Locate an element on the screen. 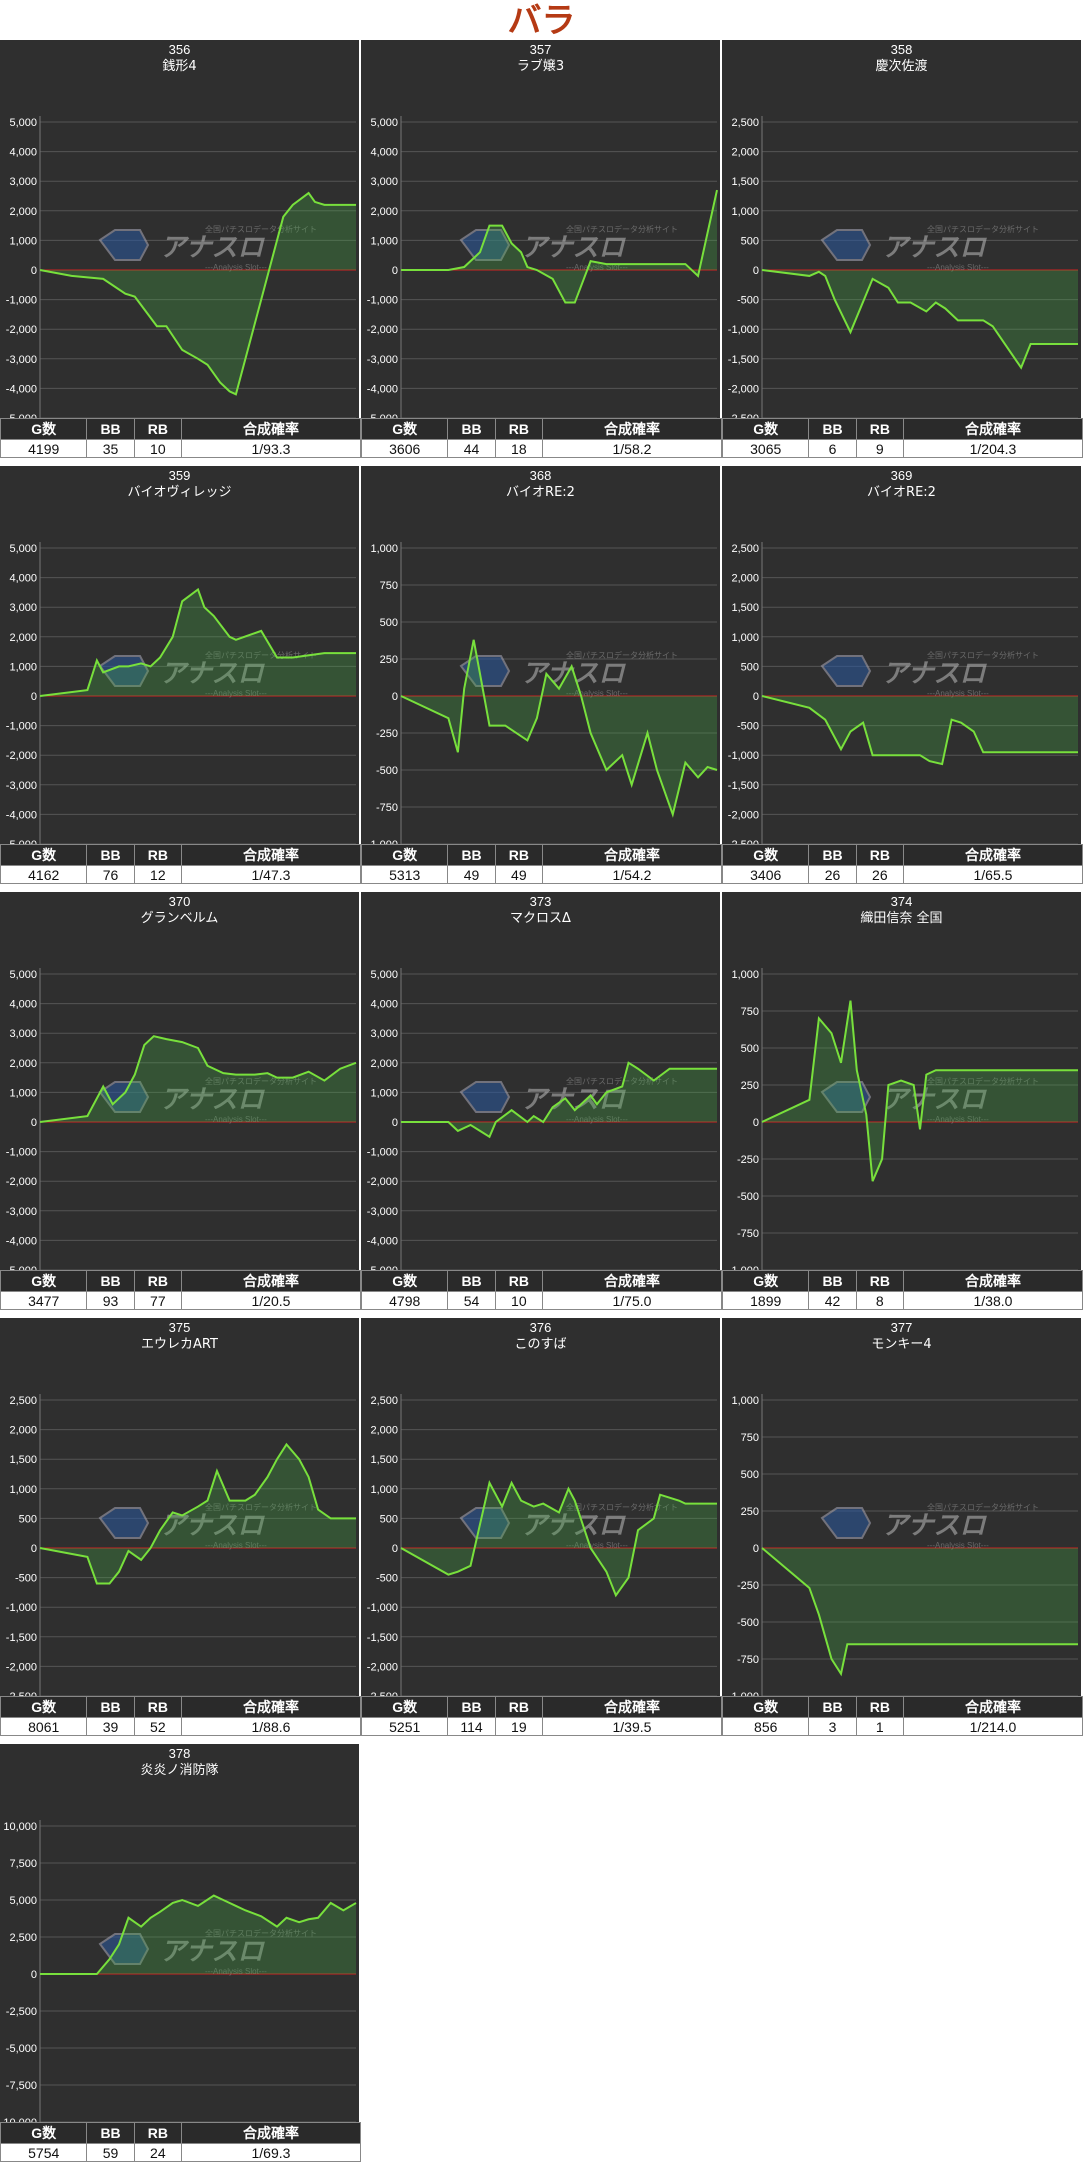 This screenshot has height=2169, width=1083. stat-bb: 42 is located at coordinates (832, 1300).